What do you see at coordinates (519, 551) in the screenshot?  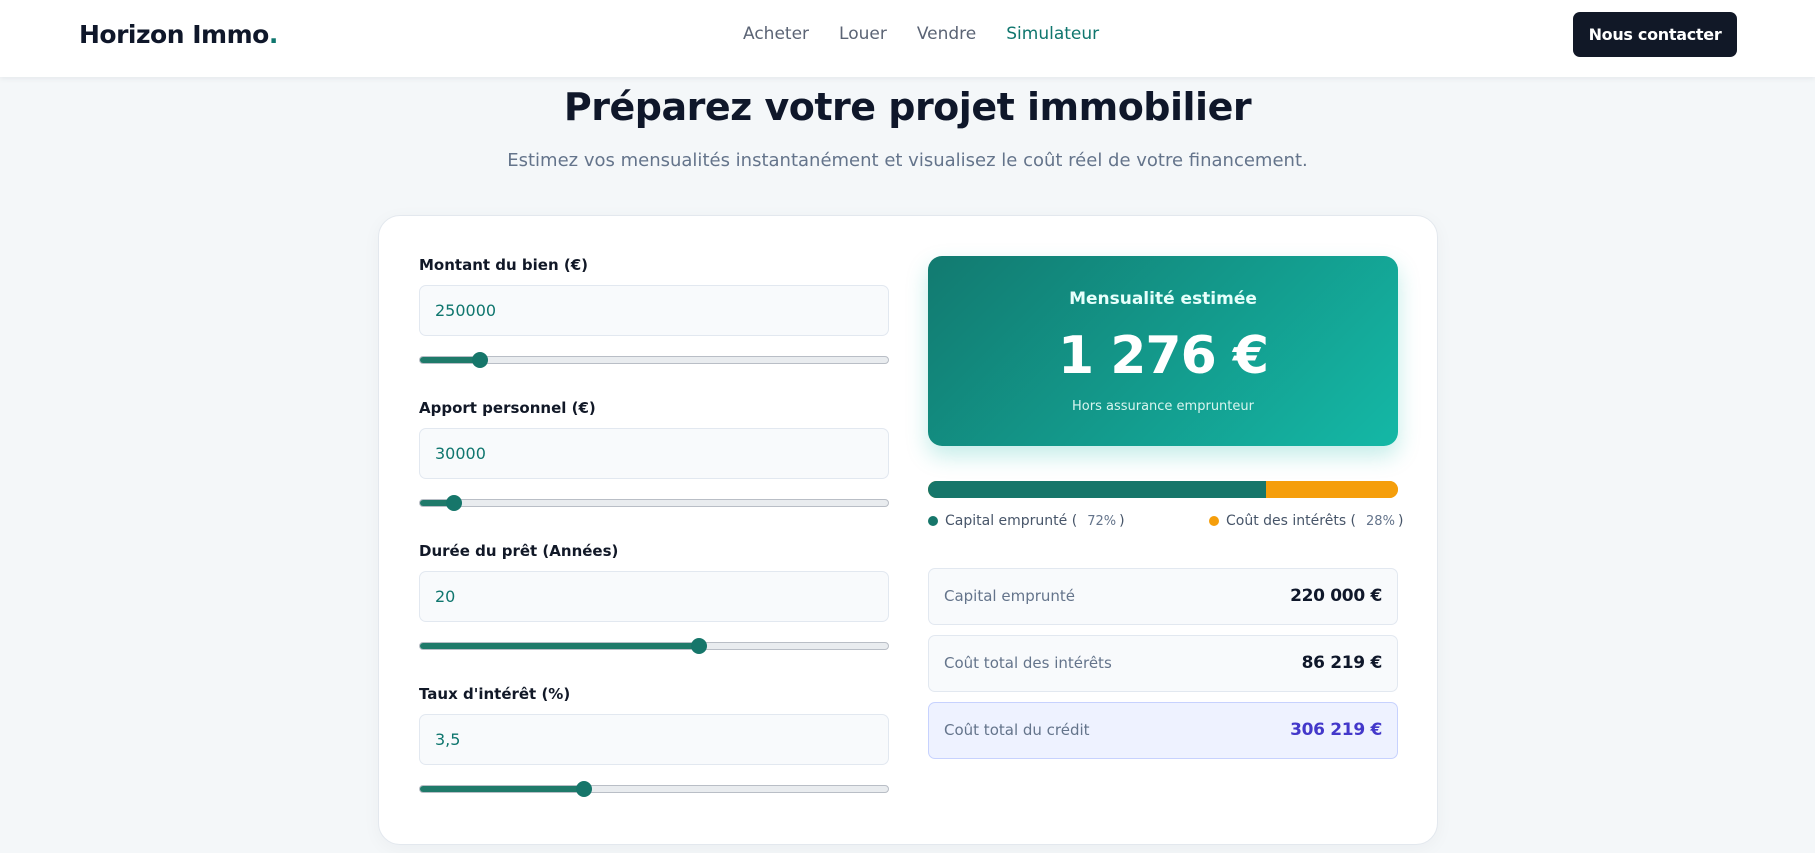 I see `loan-duration-label: Durée du prêt (Années)` at bounding box center [519, 551].